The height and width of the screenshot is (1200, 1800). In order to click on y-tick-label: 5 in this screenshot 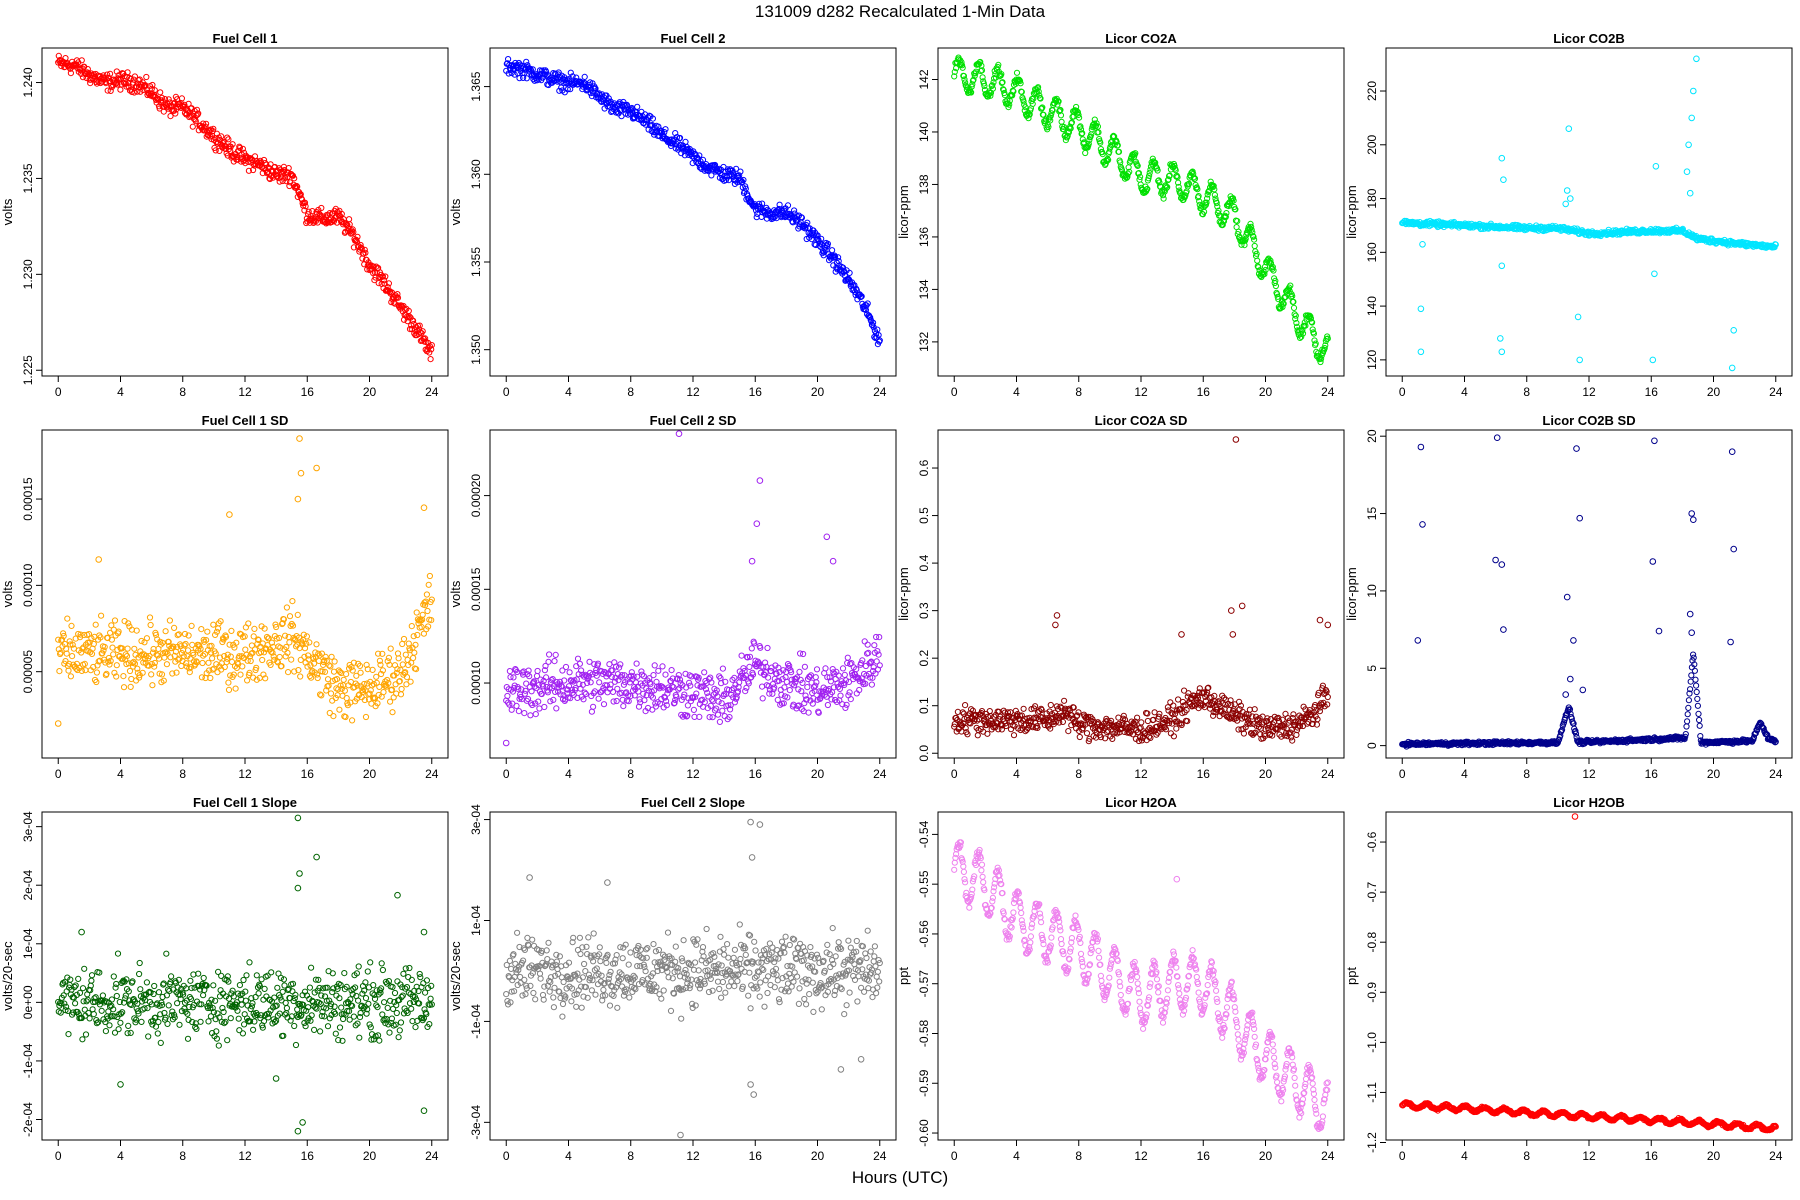, I will do `click(1372, 668)`.